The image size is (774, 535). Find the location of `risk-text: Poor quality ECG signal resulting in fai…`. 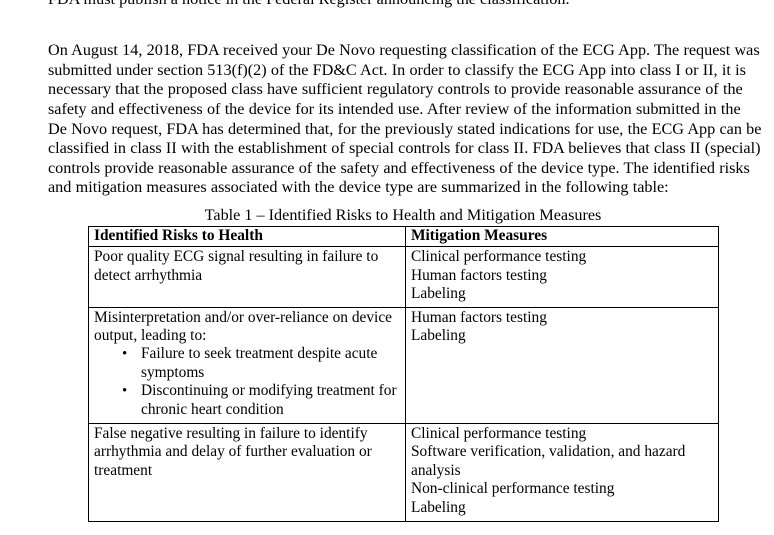

risk-text: Poor quality ECG signal resulting in fai… is located at coordinates (236, 266).